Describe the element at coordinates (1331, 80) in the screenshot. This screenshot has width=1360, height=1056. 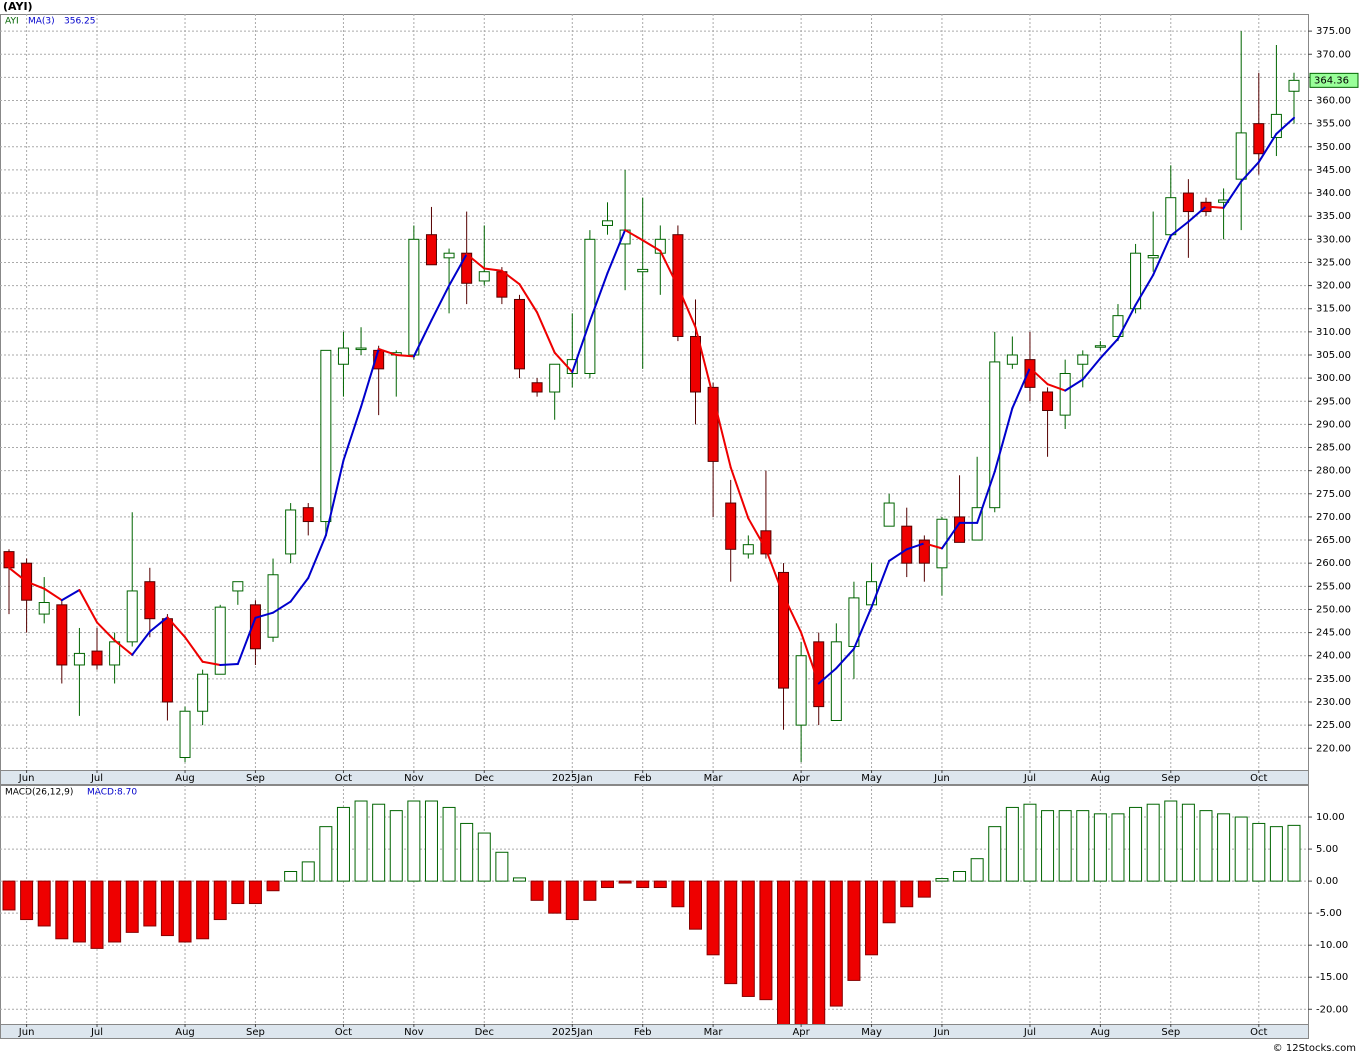
I see `last-price-label: 364.36` at that location.